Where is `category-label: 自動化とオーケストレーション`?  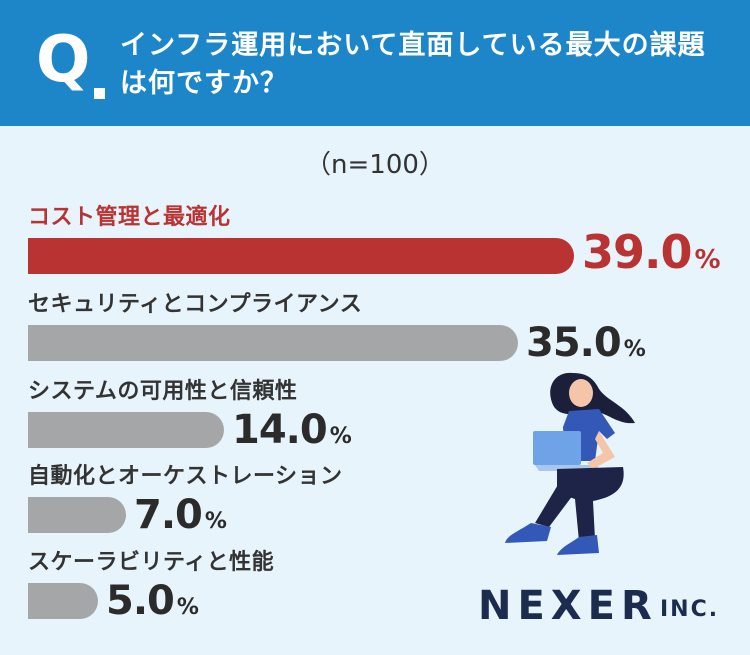 category-label: 自動化とオーケストレーション is located at coordinates (185, 476).